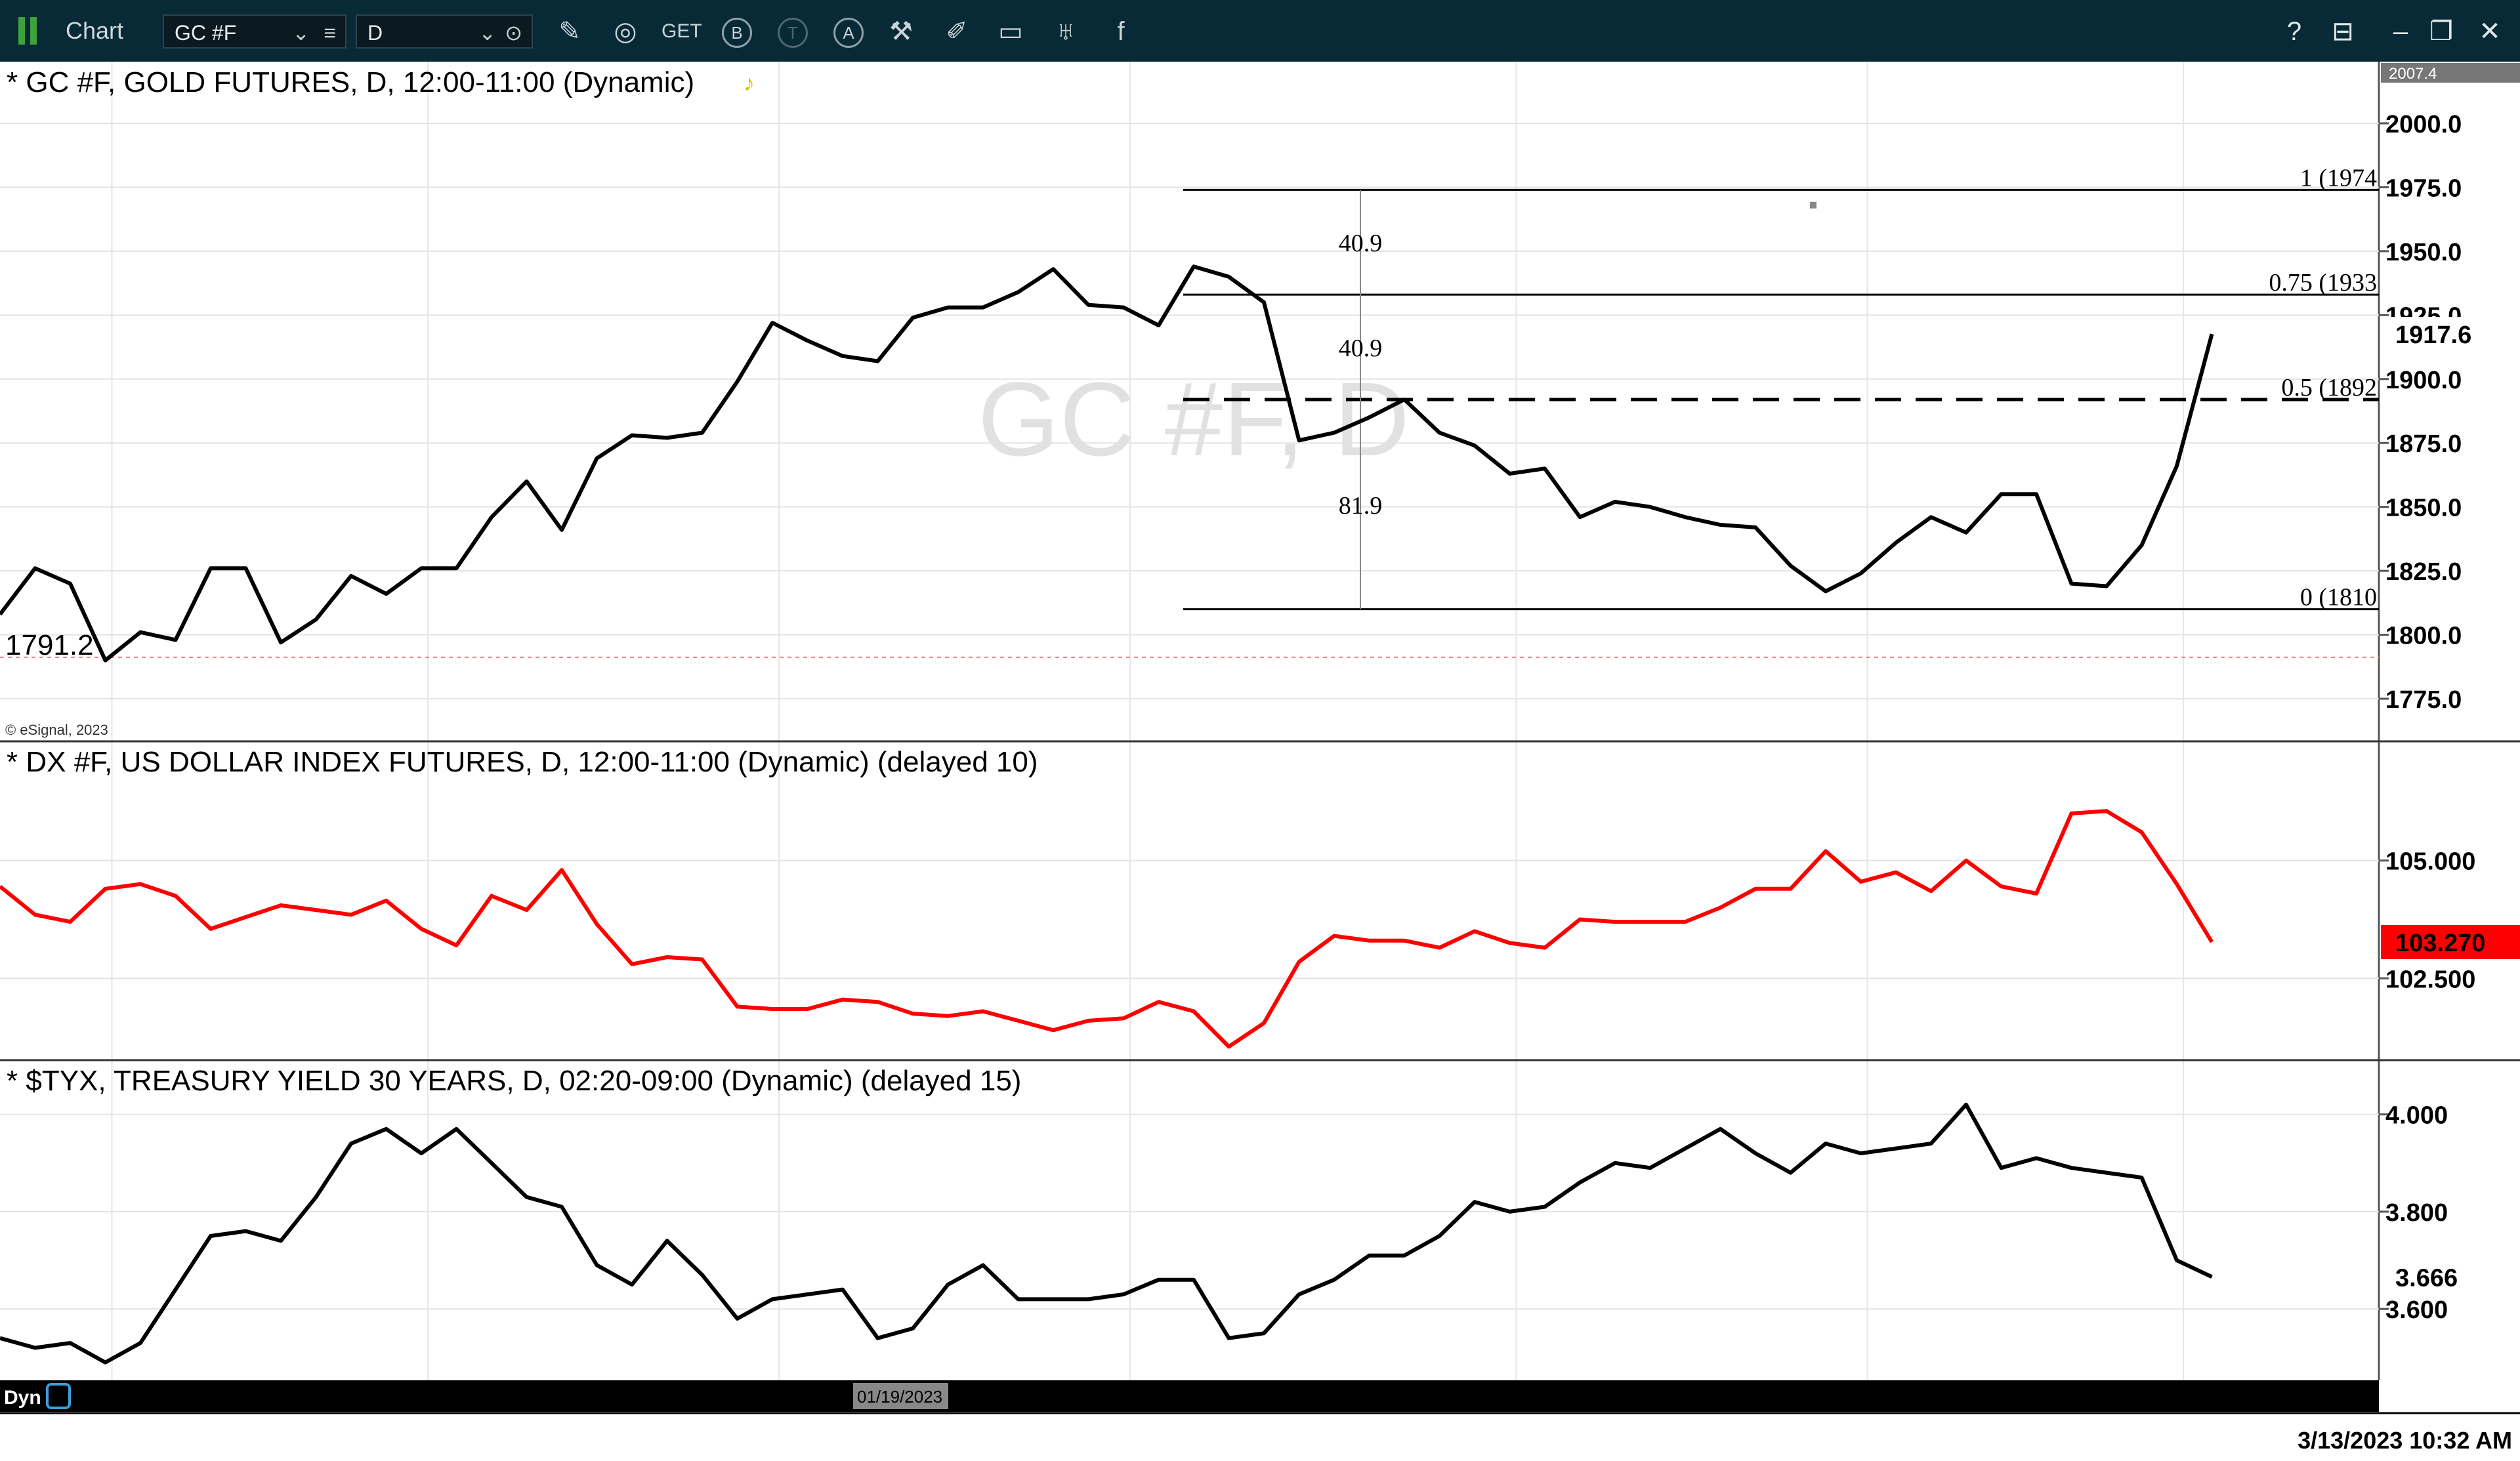 Image resolution: width=2520 pixels, height=1461 pixels. Describe the element at coordinates (2440, 944) in the screenshot. I see `last-value-label: 103.270` at that location.